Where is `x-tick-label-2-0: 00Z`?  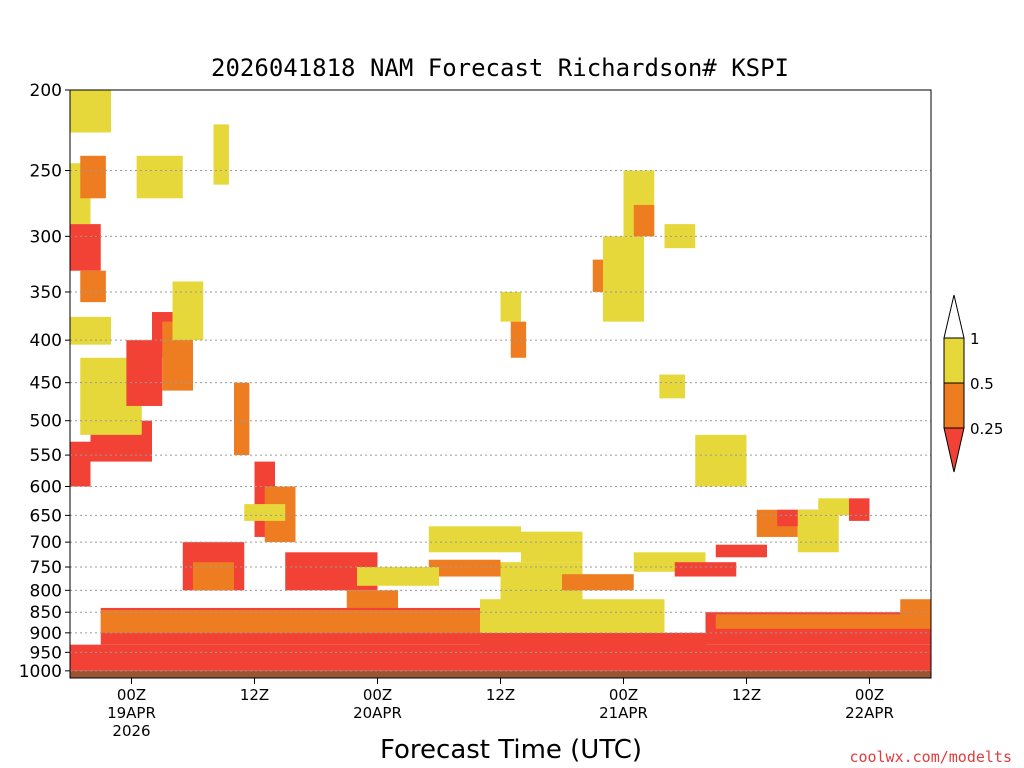 x-tick-label-2-0: 00Z is located at coordinates (377, 695).